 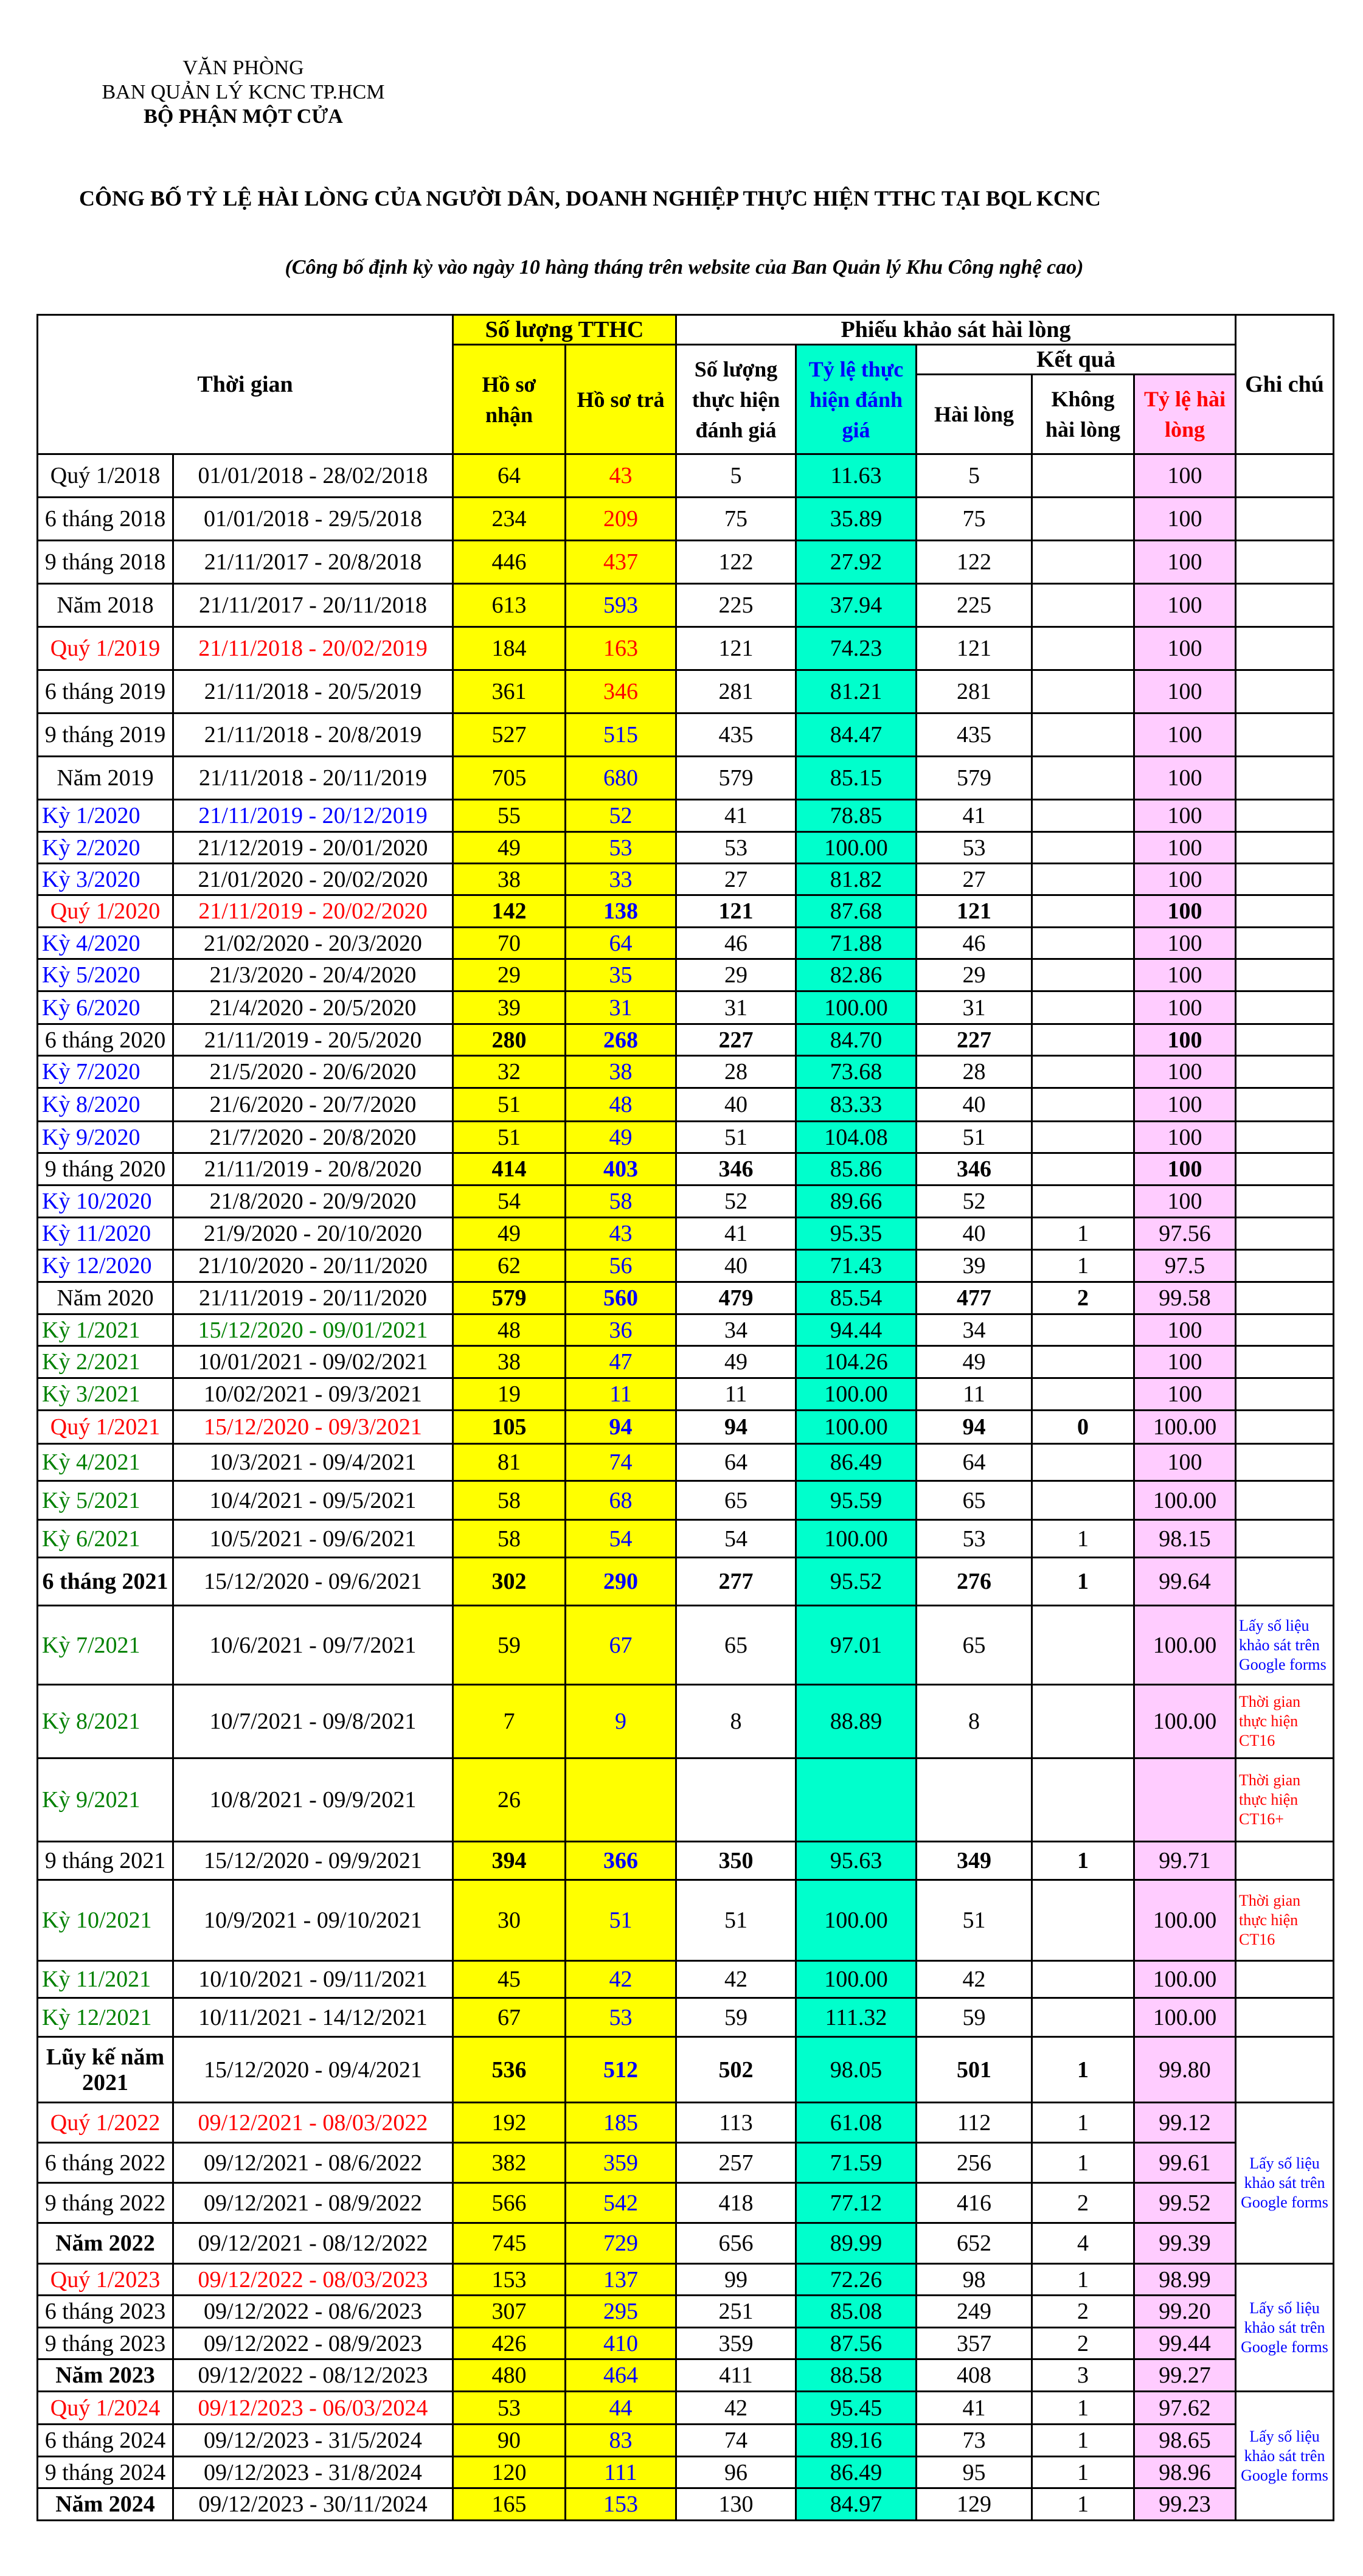 What do you see at coordinates (509, 1500) in the screenshot?
I see `received-count: 58` at bounding box center [509, 1500].